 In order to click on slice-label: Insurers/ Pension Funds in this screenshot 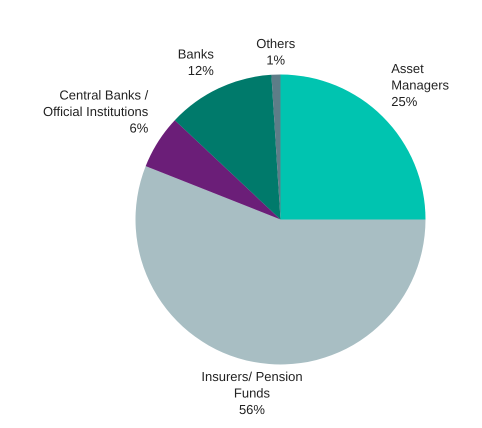, I will do `click(252, 385)`.